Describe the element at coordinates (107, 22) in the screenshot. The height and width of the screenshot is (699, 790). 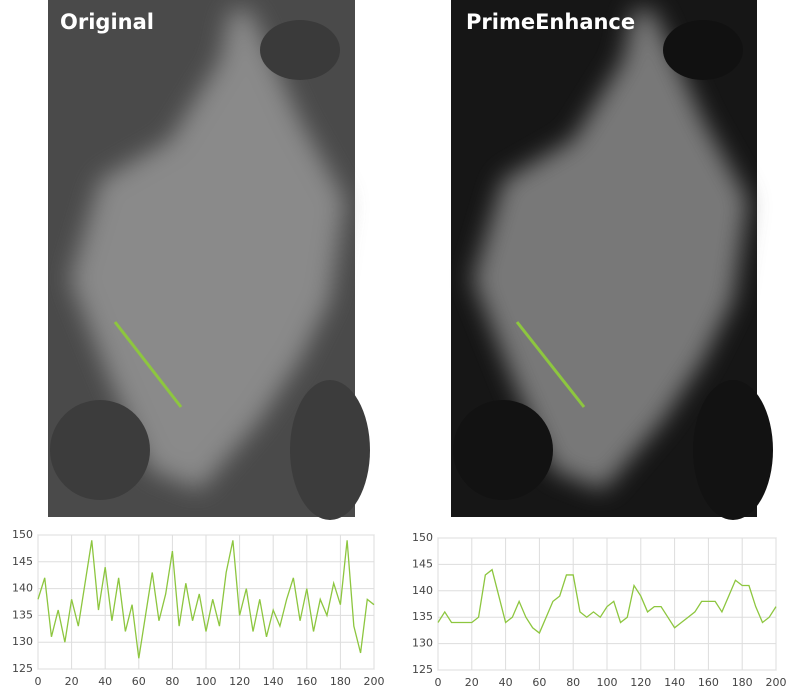
I see `image-label: Original` at that location.